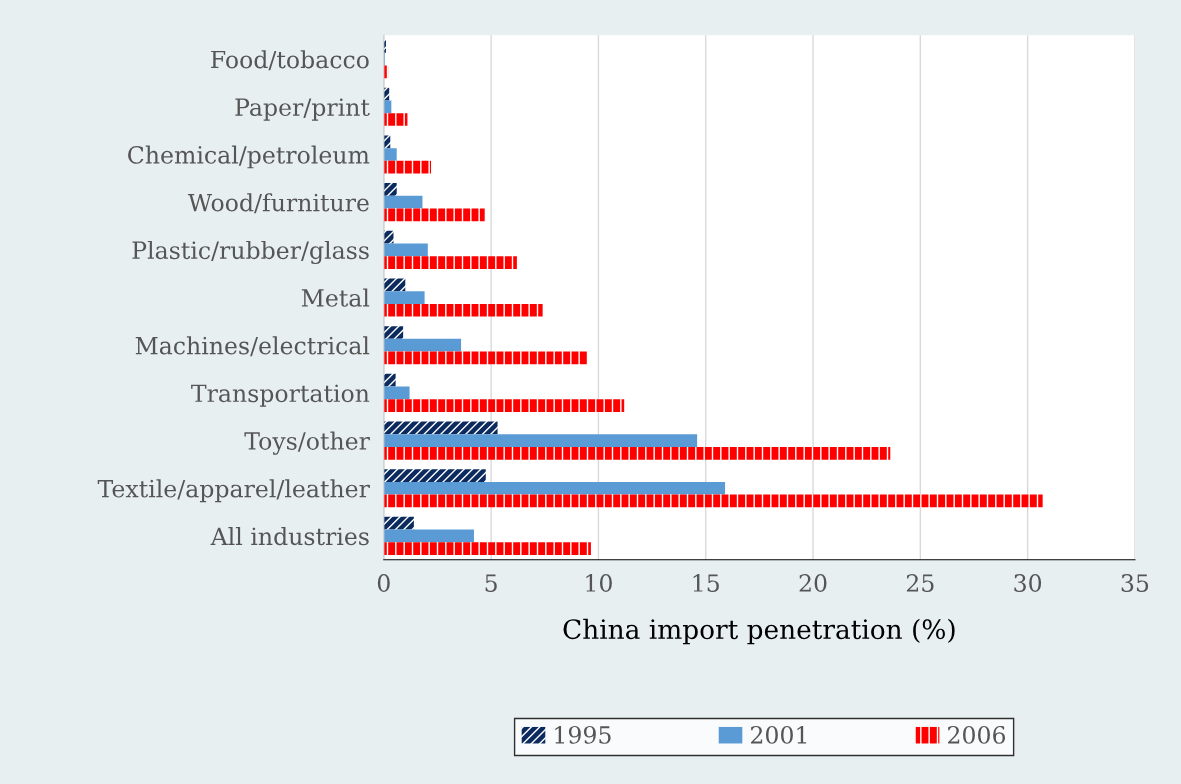 The height and width of the screenshot is (784, 1181). Describe the element at coordinates (599, 583) in the screenshot. I see `x-tick-label: 10` at that location.